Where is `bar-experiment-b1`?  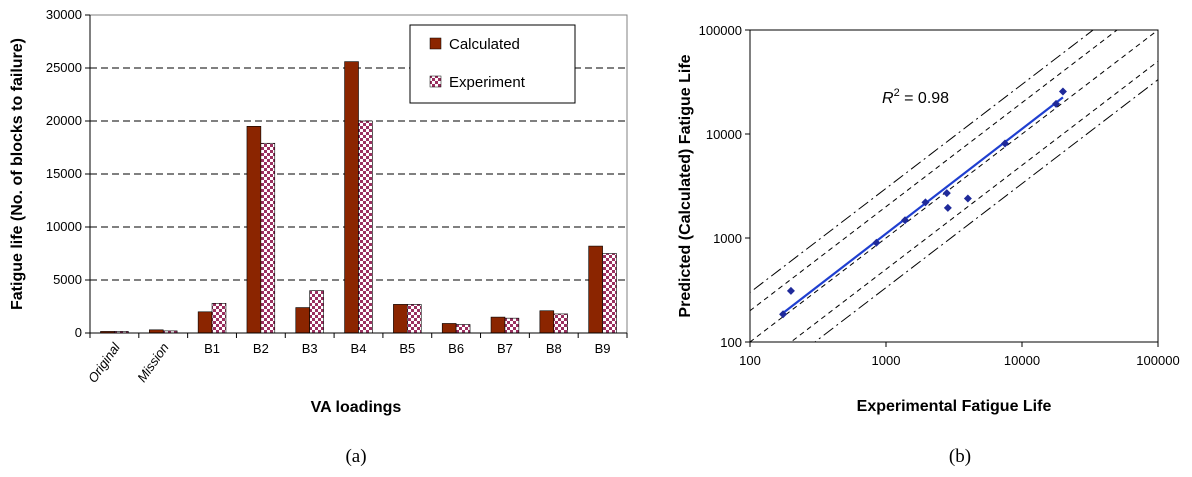
bar-experiment-b1 is located at coordinates (219, 318).